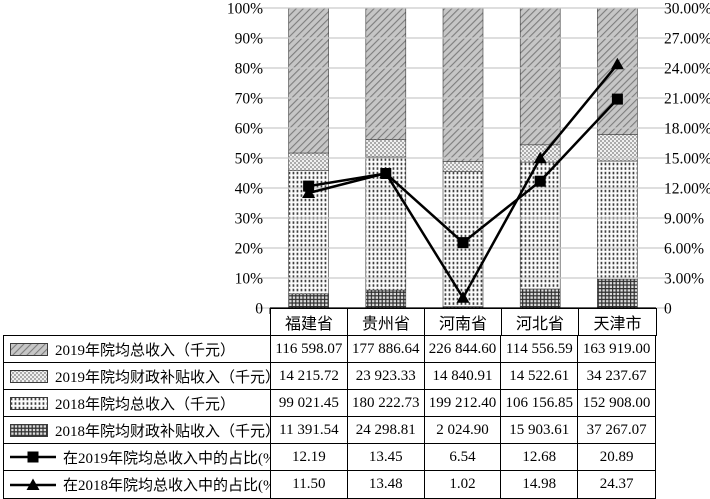 The image size is (710, 499). What do you see at coordinates (687, 99) in the screenshot?
I see `right-axis-tick-label: 21.00%` at bounding box center [687, 99].